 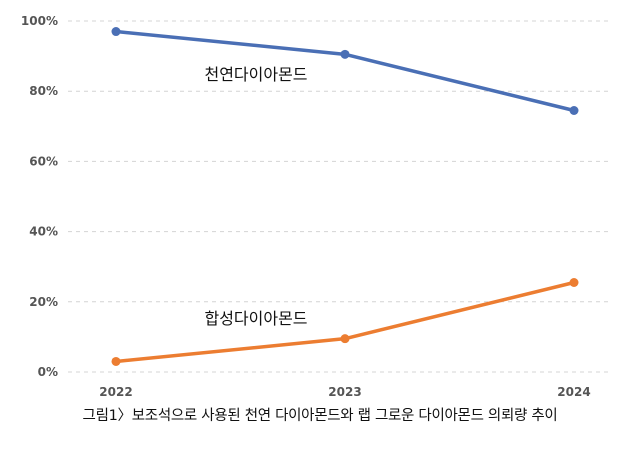 What do you see at coordinates (43, 91) in the screenshot?
I see `y-tick-label: 80%` at bounding box center [43, 91].